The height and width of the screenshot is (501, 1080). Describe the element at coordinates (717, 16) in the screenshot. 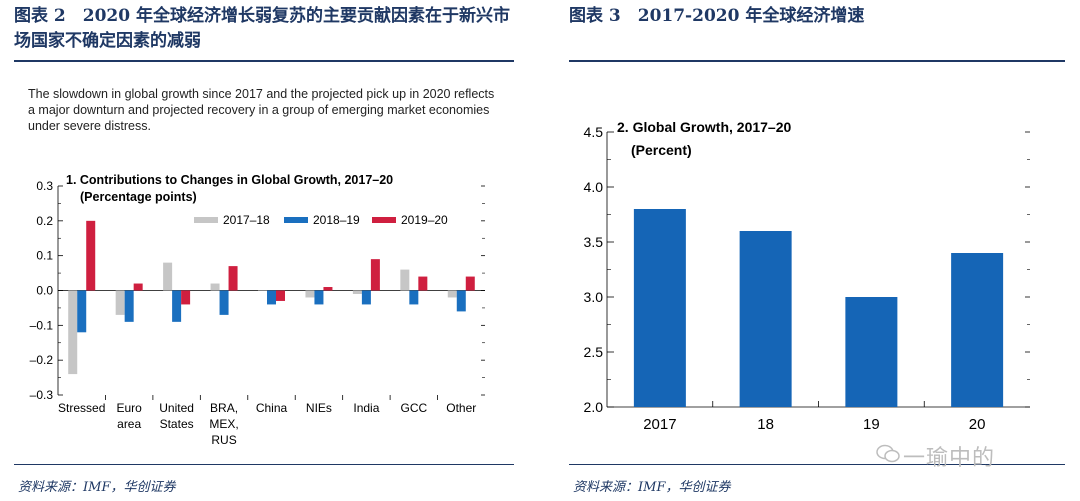

I see `right-figure-title: 图表 3 2017-2020 年全球经济增速` at that location.